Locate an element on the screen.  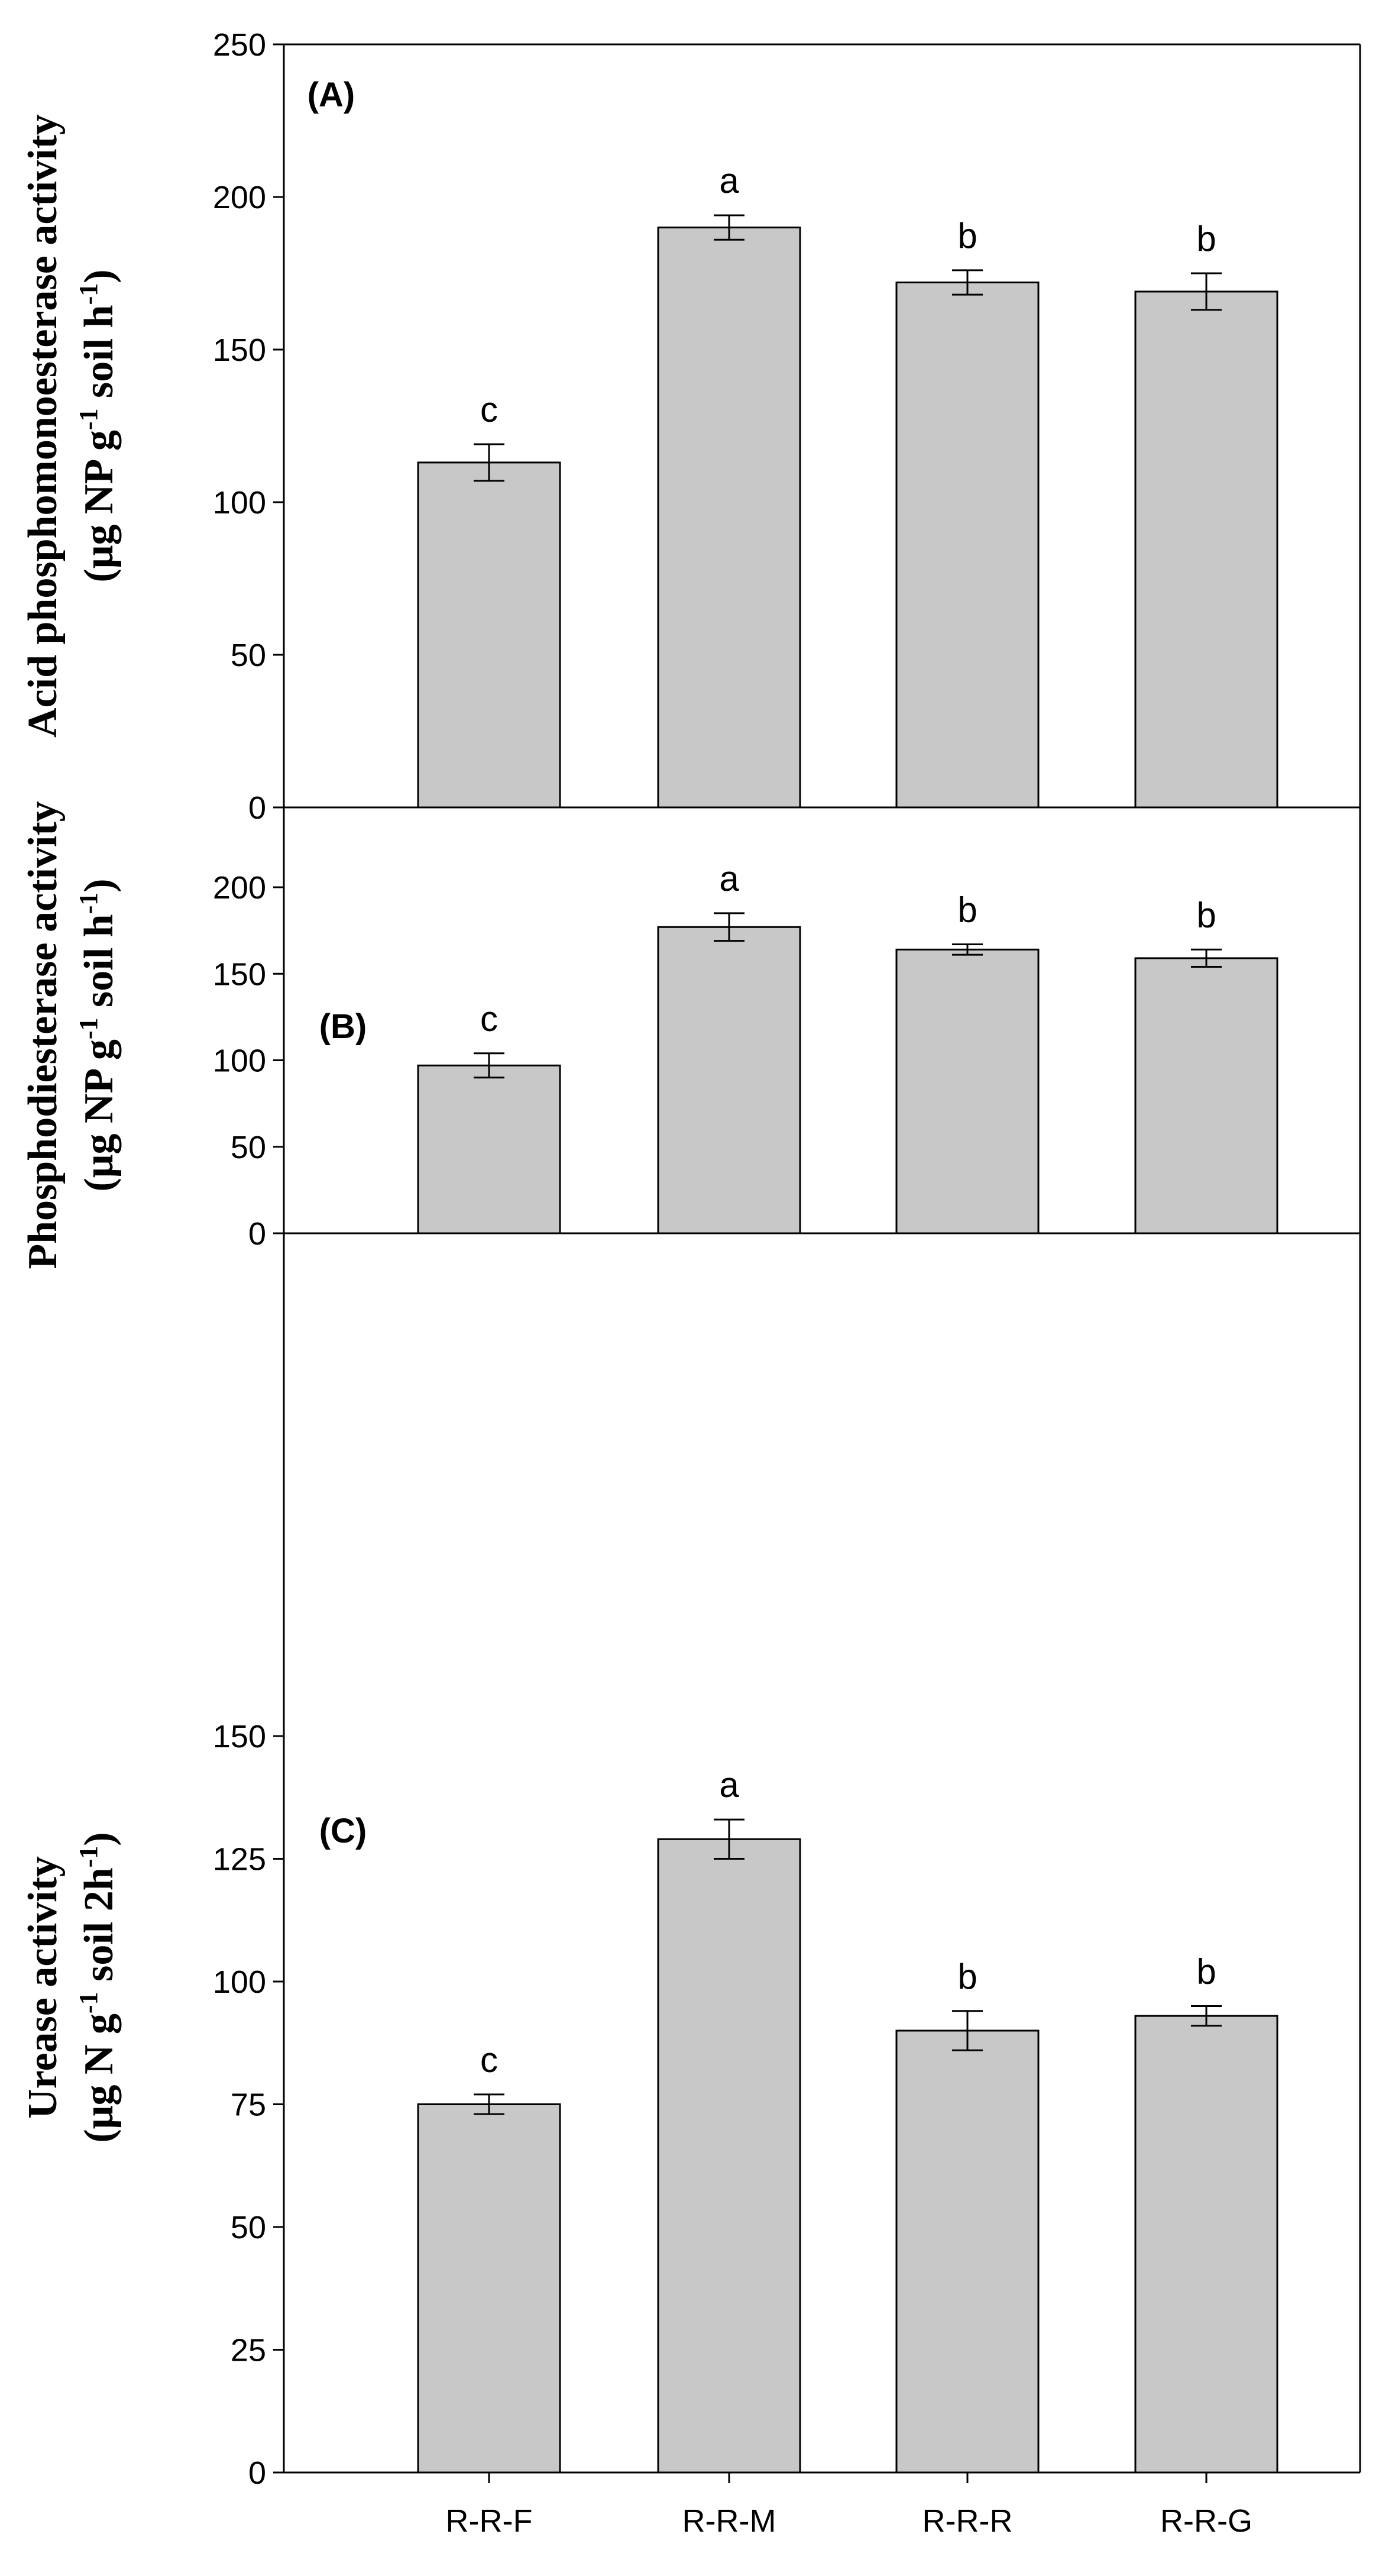
panel-label: (C) is located at coordinates (343, 1831).